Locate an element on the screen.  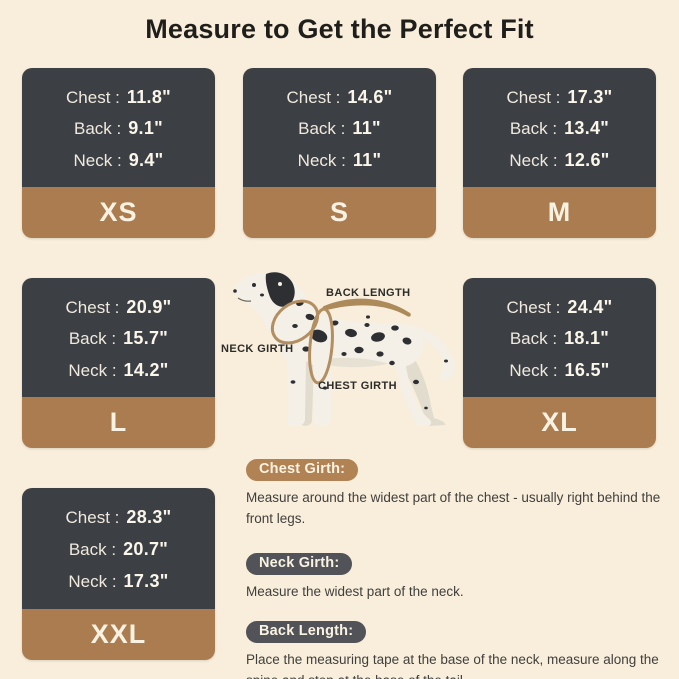
neck-measurement: Neck : 9.4" is located at coordinates (119, 160).